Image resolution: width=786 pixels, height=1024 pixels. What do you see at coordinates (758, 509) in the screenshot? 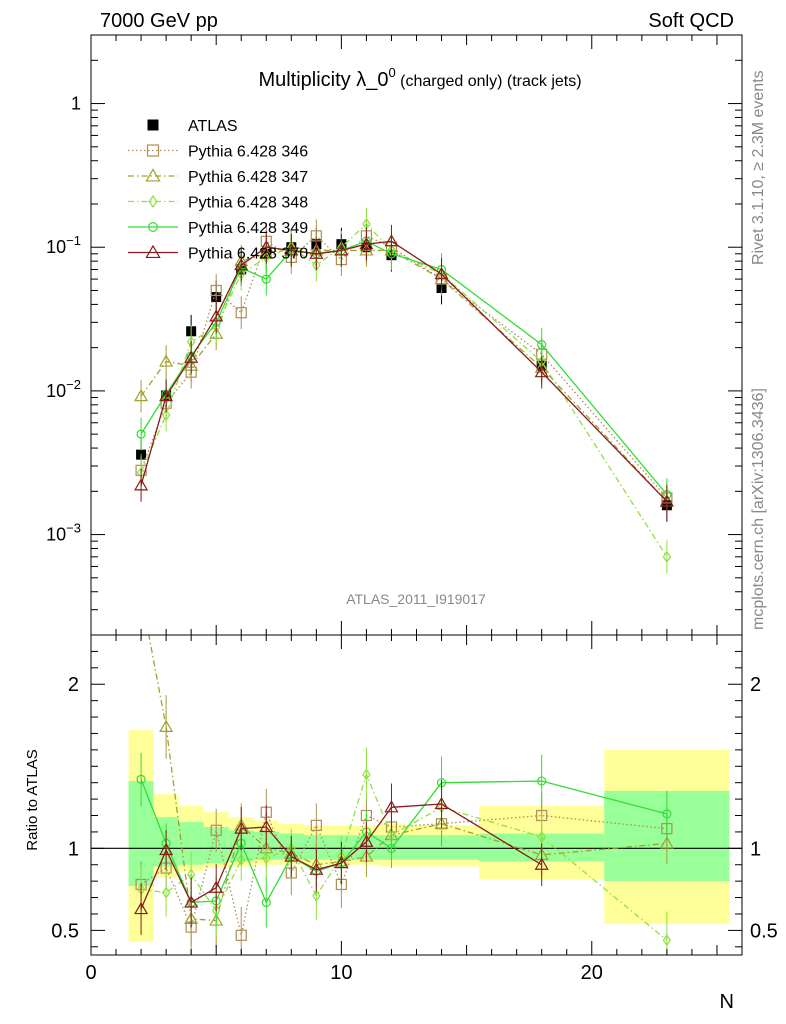
I see `mcplots-label: mcplots.cern.ch [arXiv:1306.3436]` at bounding box center [758, 509].